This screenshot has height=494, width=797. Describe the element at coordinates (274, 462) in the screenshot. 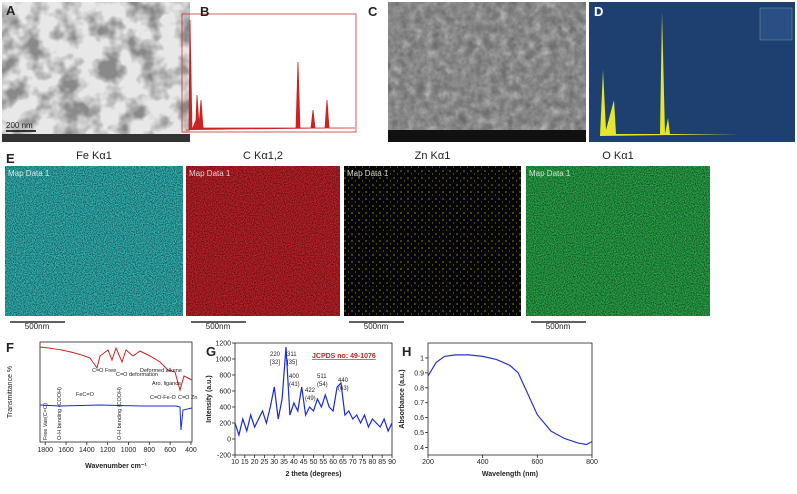

I see `x-tick-label: 30` at that location.